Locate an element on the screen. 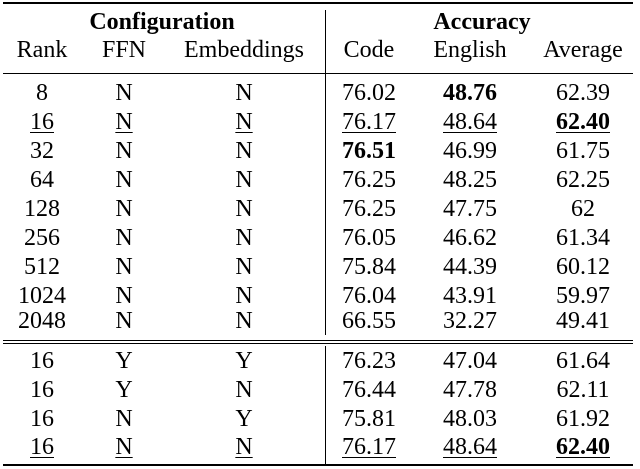 The image size is (640, 469). english-cell: 44.39 is located at coordinates (470, 267).